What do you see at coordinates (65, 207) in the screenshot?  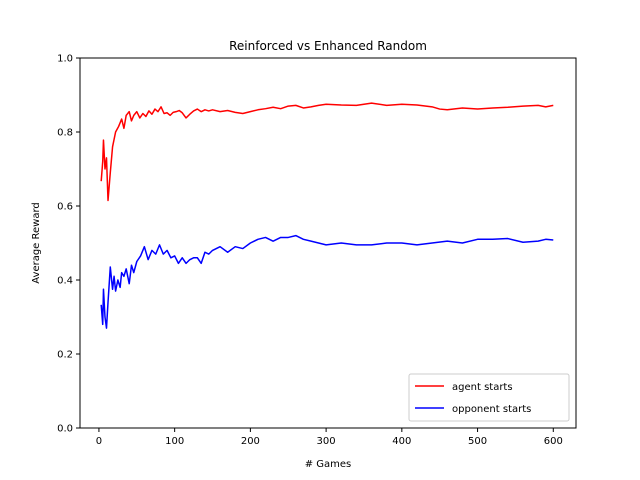 I see `y-tick-label: 0.6` at bounding box center [65, 207].